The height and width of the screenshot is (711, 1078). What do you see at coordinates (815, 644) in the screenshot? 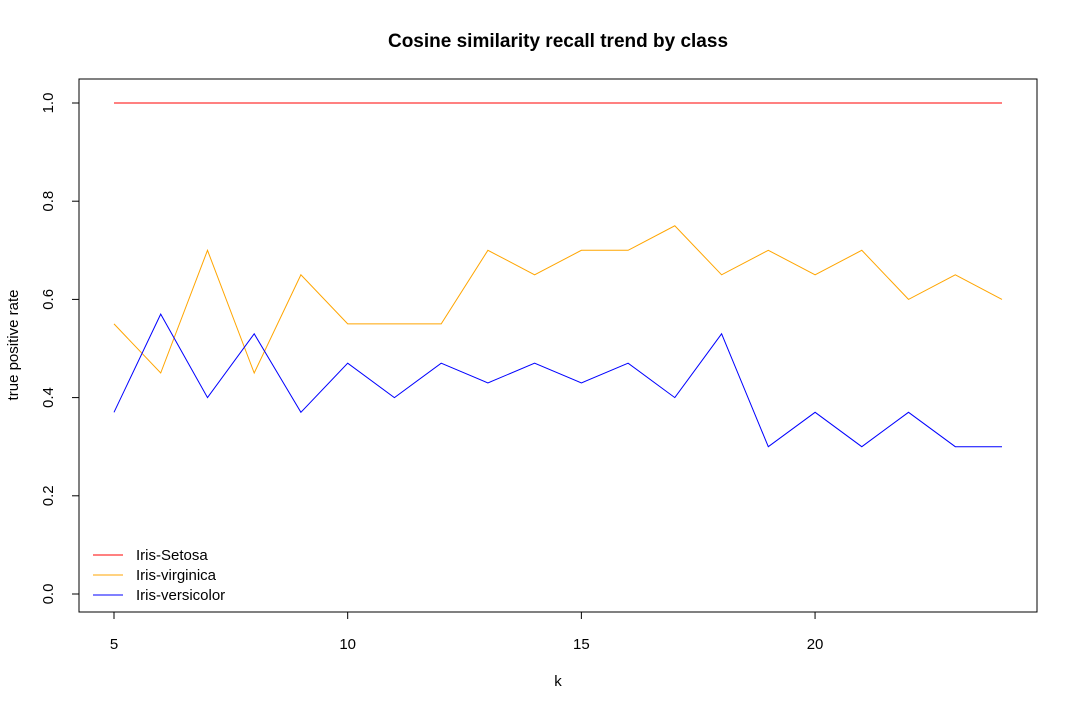
I see `x-tick-label: 20` at bounding box center [815, 644].